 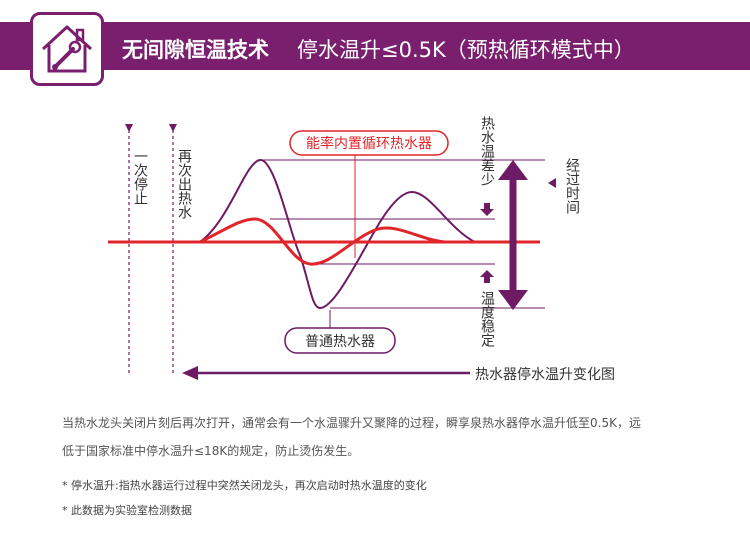 What do you see at coordinates (190, 373) in the screenshot?
I see `caption-arrow-head` at bounding box center [190, 373].